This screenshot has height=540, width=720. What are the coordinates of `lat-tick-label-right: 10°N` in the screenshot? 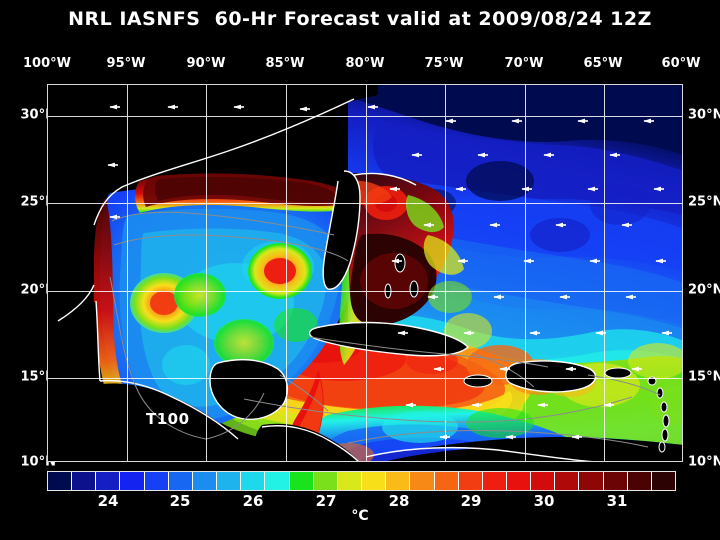 It's located at (704, 462).